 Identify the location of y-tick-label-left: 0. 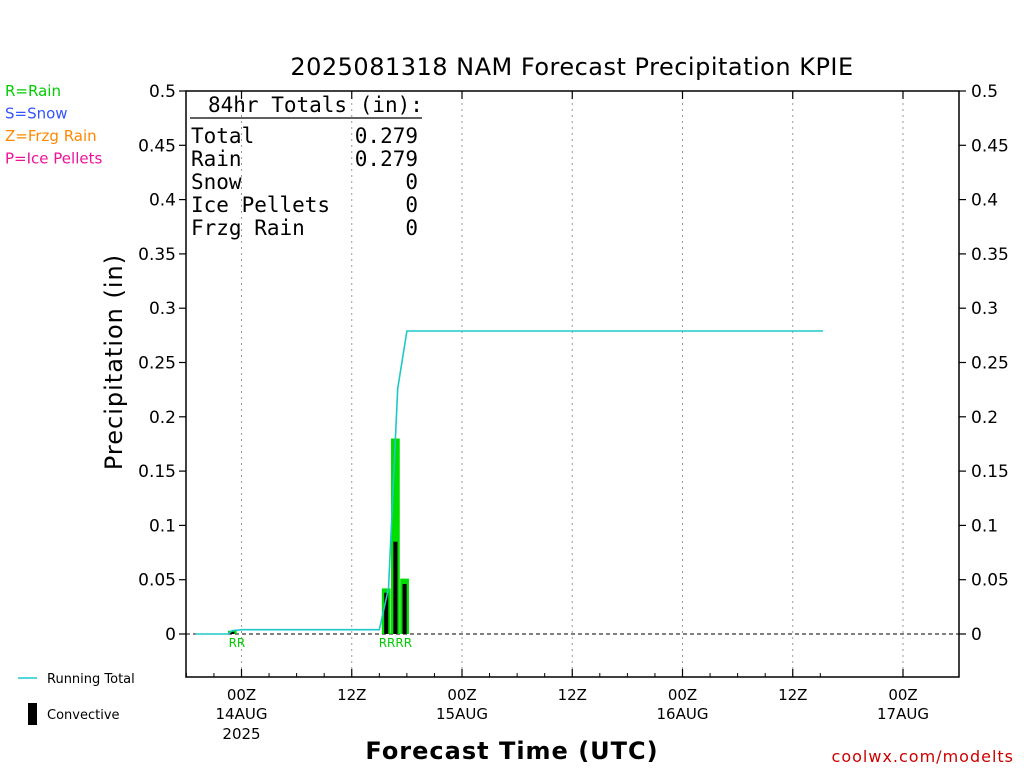
(170, 635).